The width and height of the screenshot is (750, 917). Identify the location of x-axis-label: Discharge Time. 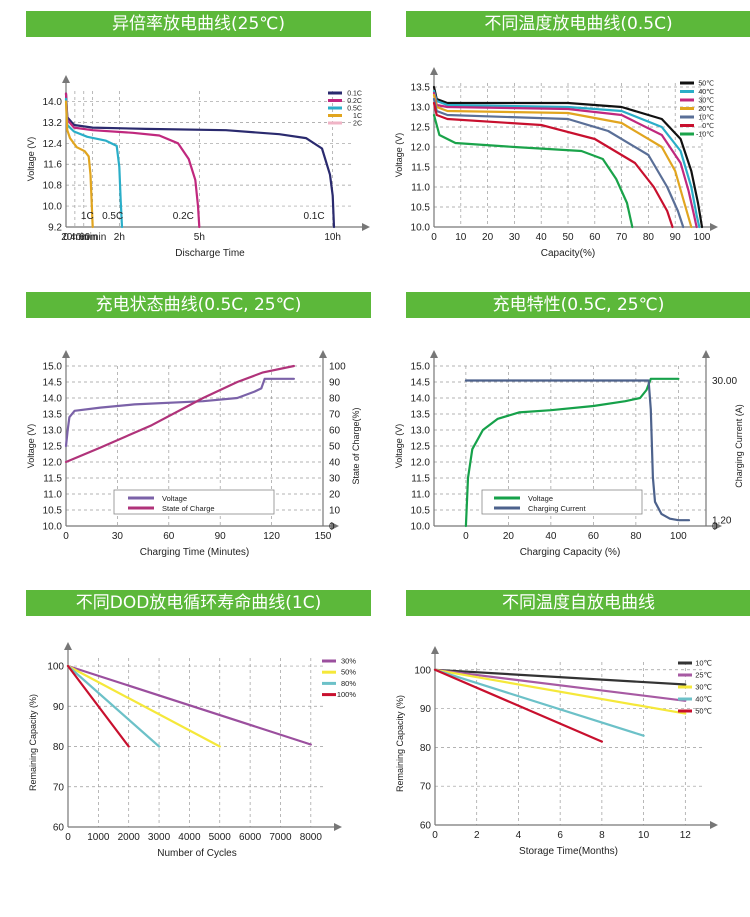
(210, 253).